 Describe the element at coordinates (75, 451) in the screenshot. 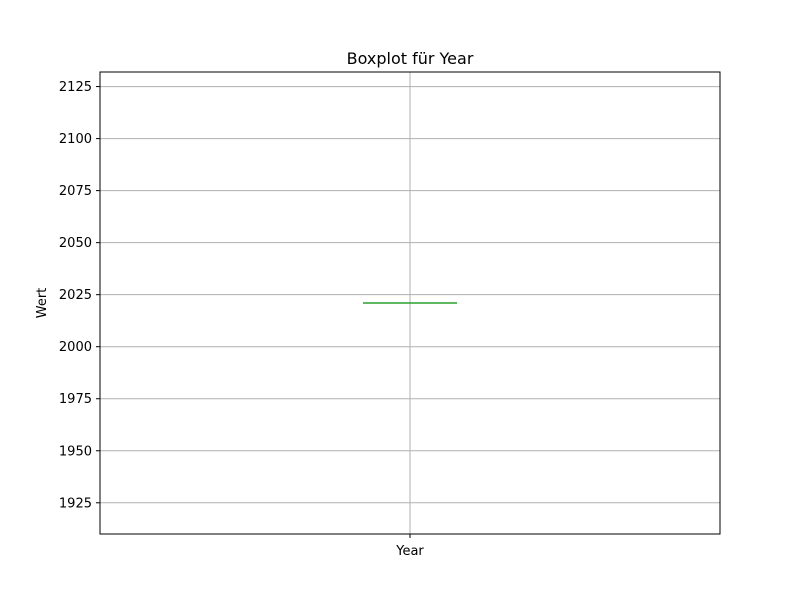

I see `y-tick-label: 1950` at that location.